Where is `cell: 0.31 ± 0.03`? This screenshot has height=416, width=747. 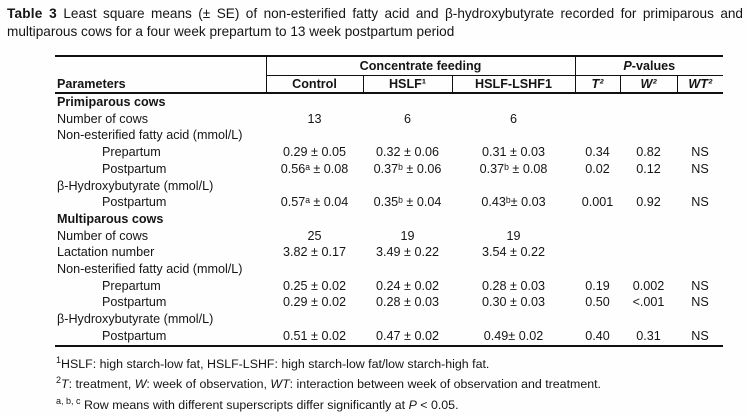
cell: 0.31 ± 0.03 is located at coordinates (513, 152).